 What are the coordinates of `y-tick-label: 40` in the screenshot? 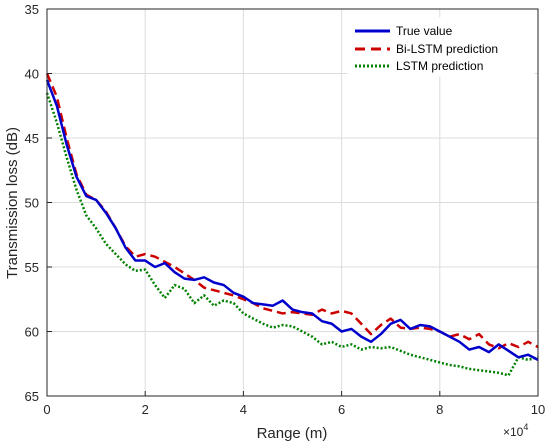 It's located at (32, 74).